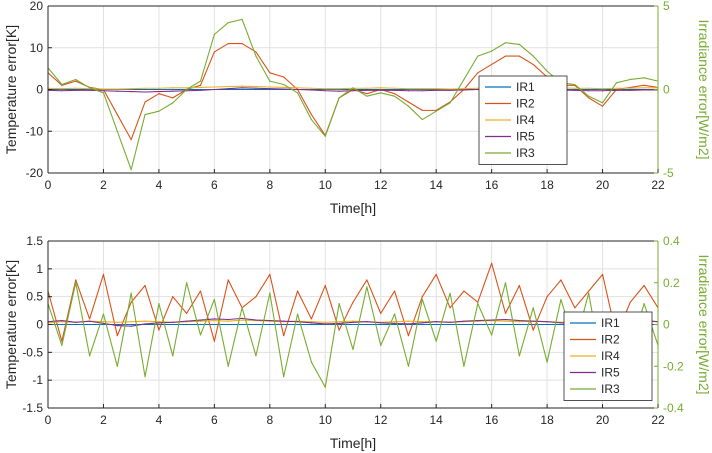 The height and width of the screenshot is (453, 712). Describe the element at coordinates (610, 323) in the screenshot. I see `legend-label-ir1: IR1` at that location.